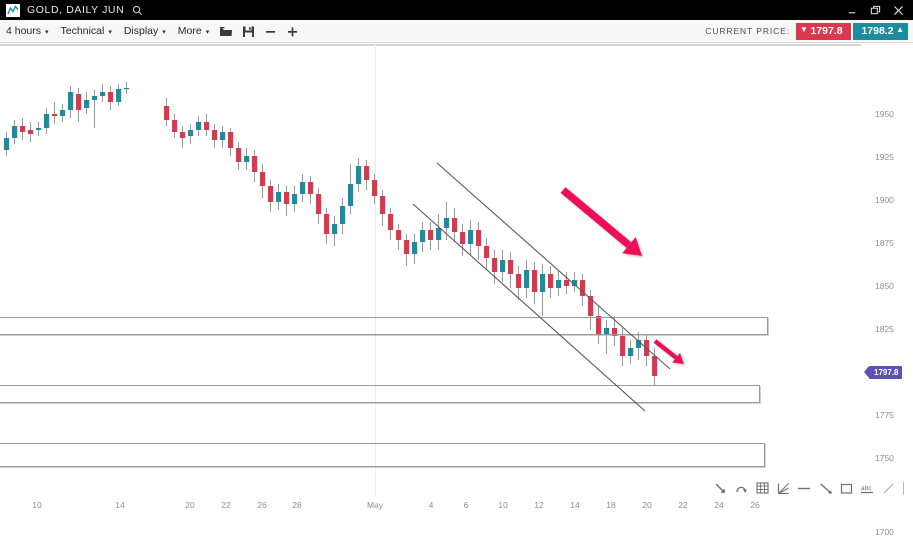 This screenshot has width=913, height=537. What do you see at coordinates (719, 505) in the screenshot?
I see `time-tick: 24` at bounding box center [719, 505].